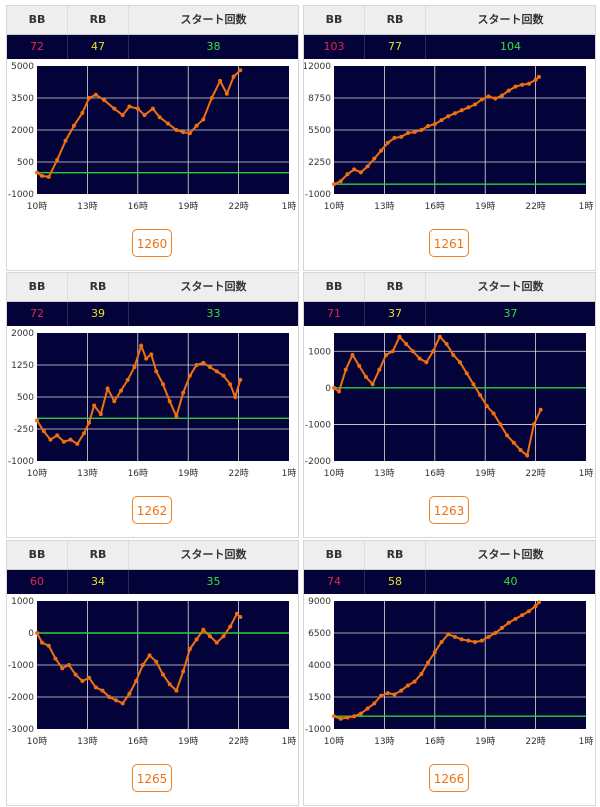 The height and width of the screenshot is (807, 600). What do you see at coordinates (31, 634) in the screenshot?
I see `y-tick-label: 0` at bounding box center [31, 634].